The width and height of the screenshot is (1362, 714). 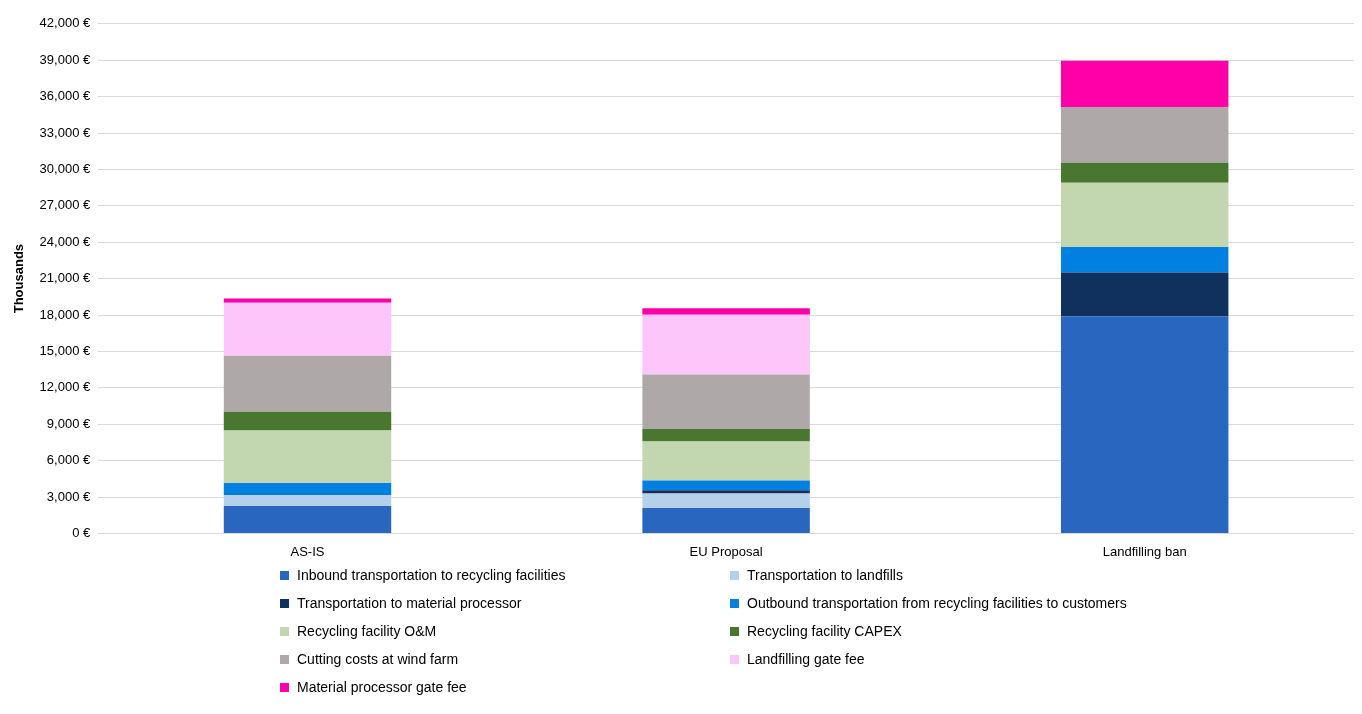 I want to click on legend-label: Inbound transportation to recycling facilities, so click(x=431, y=575).